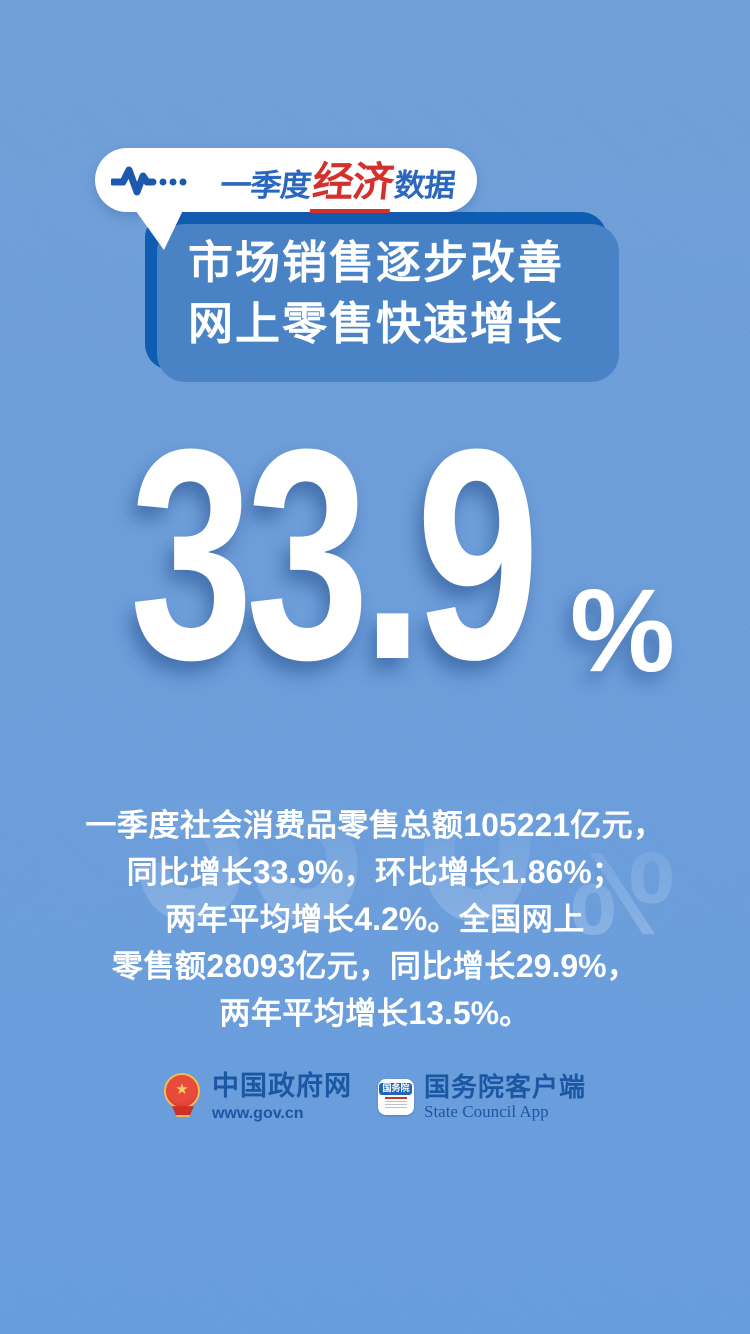 The image size is (750, 1334). Describe the element at coordinates (189, 872) in the screenshot. I see `line2-text: 同比增长` at that location.